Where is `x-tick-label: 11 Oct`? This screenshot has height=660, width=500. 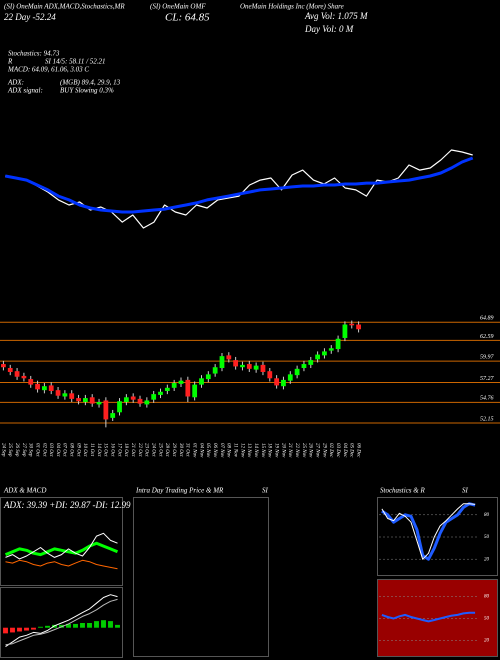 x-tick-label: 11 Oct is located at coordinates (91, 450).